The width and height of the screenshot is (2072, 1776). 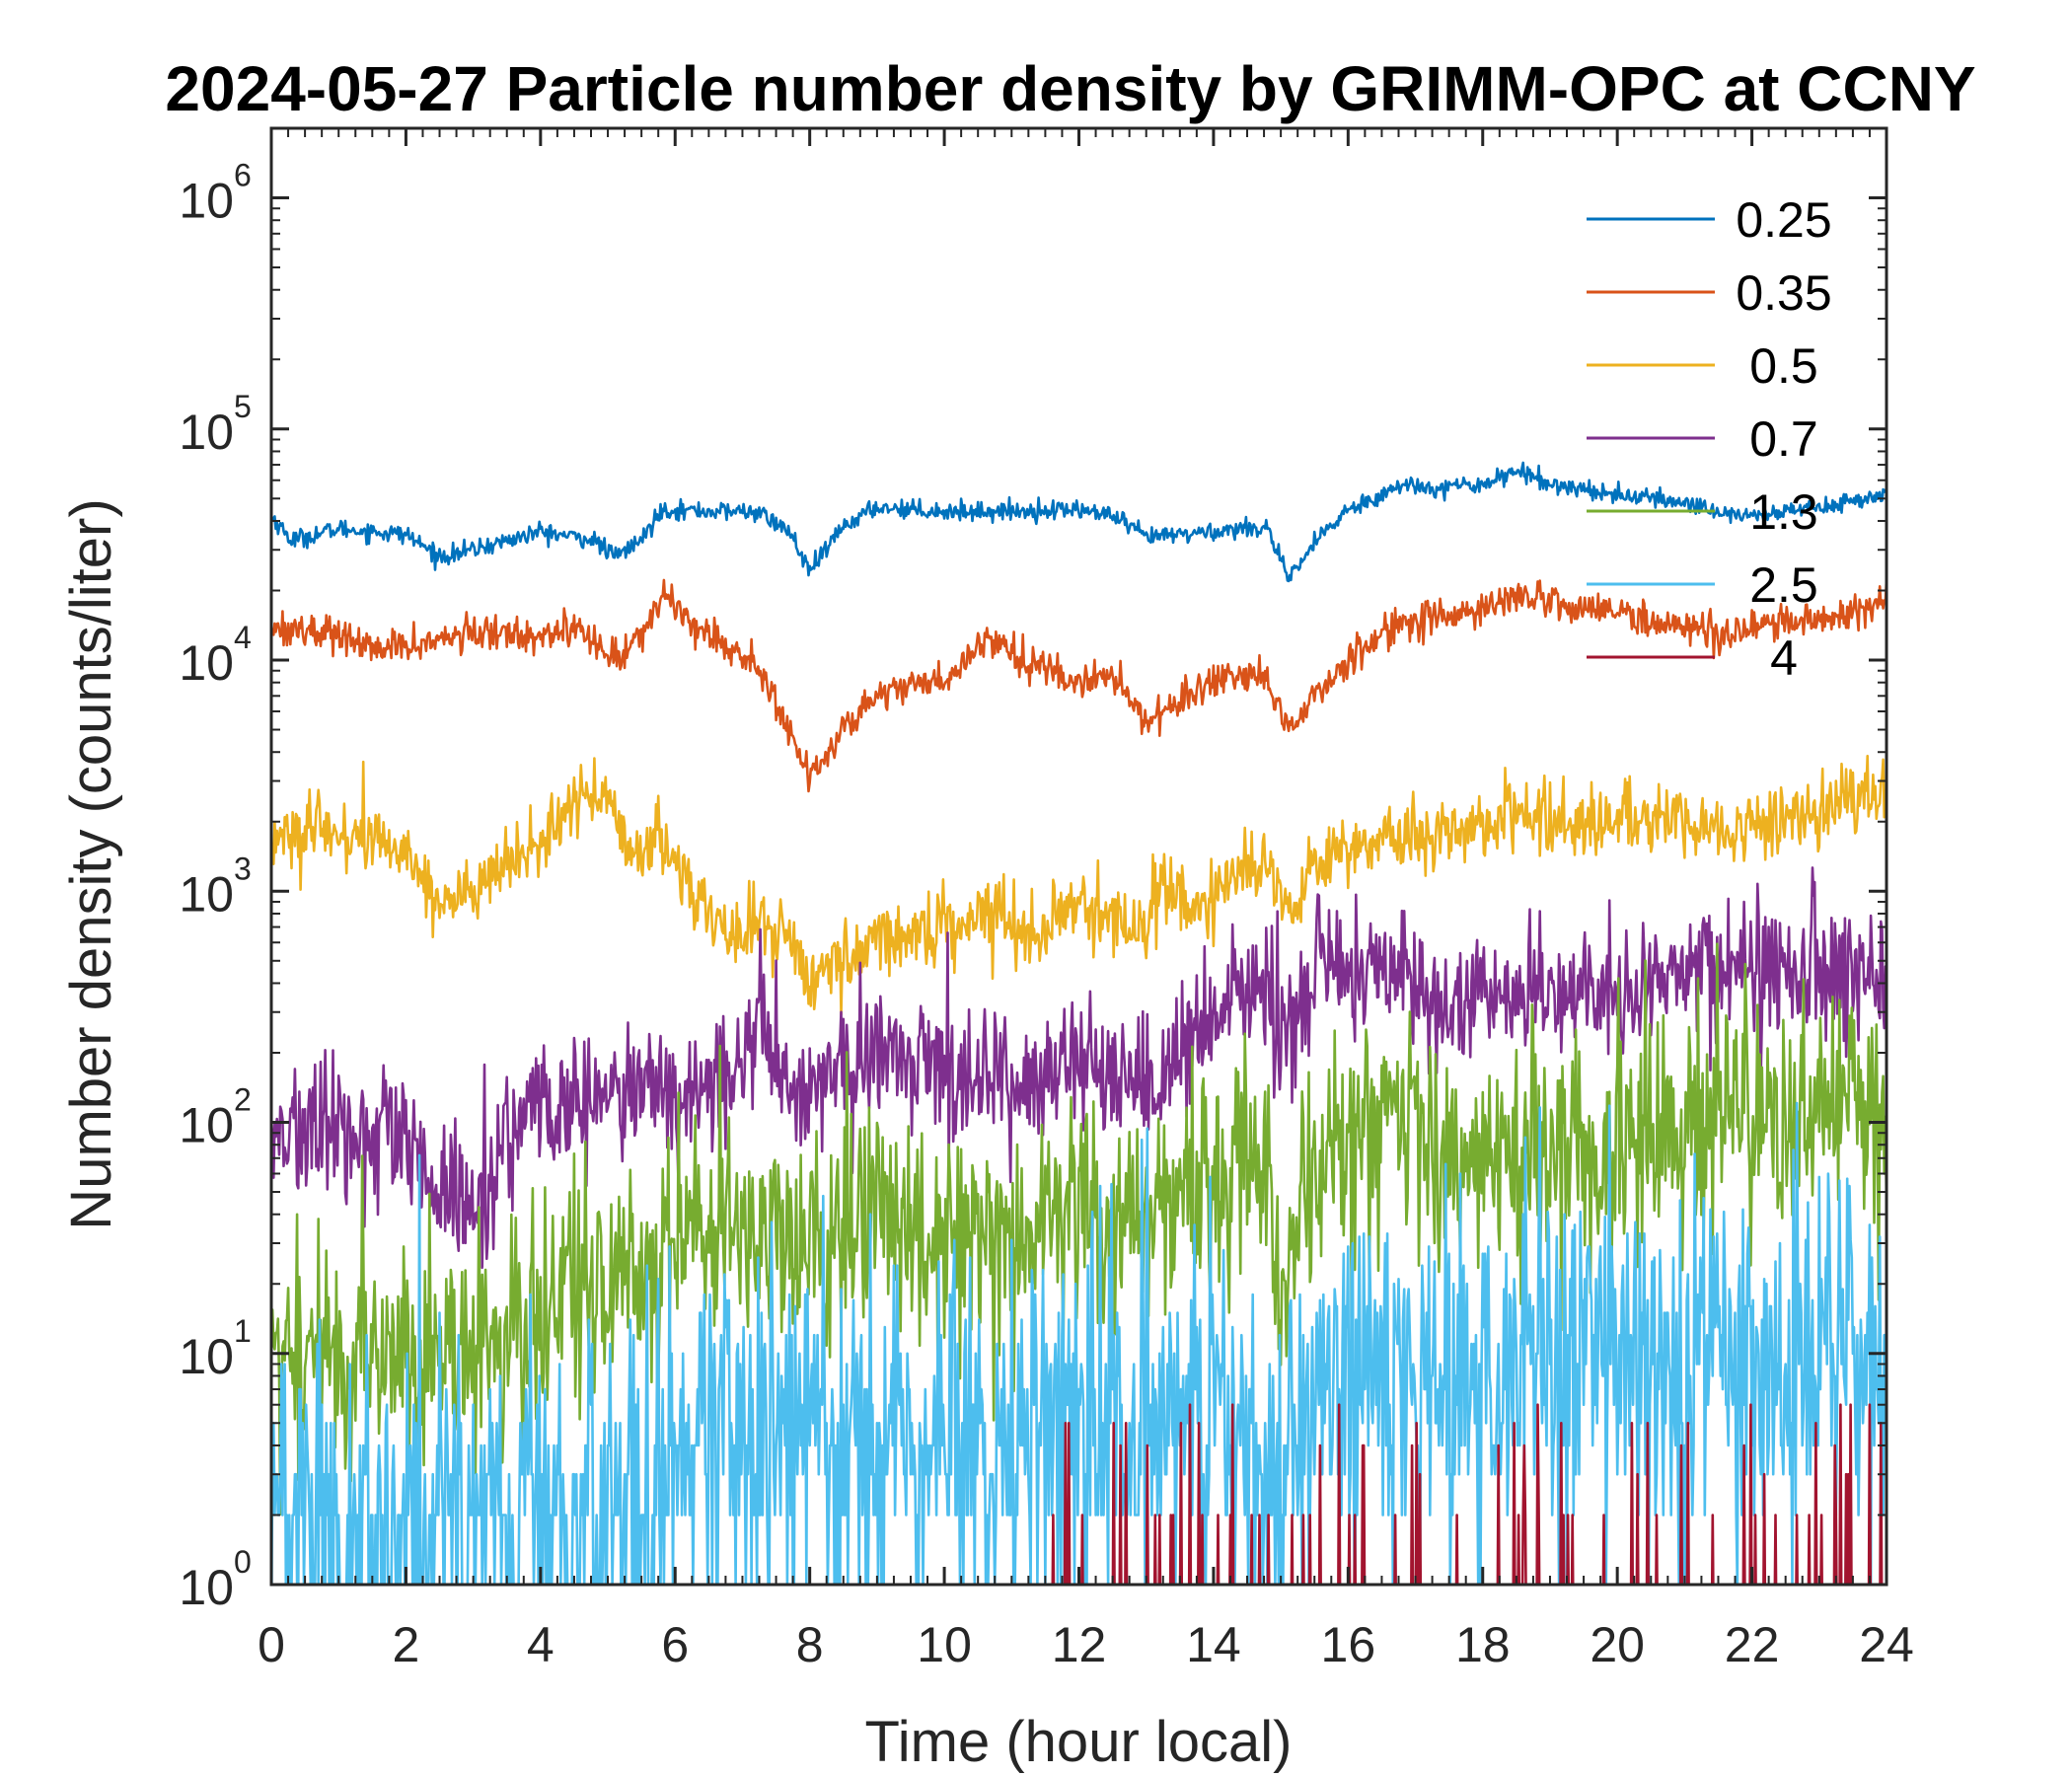 What do you see at coordinates (1784, 220) in the screenshot?
I see `legend-label: 0.25` at bounding box center [1784, 220].